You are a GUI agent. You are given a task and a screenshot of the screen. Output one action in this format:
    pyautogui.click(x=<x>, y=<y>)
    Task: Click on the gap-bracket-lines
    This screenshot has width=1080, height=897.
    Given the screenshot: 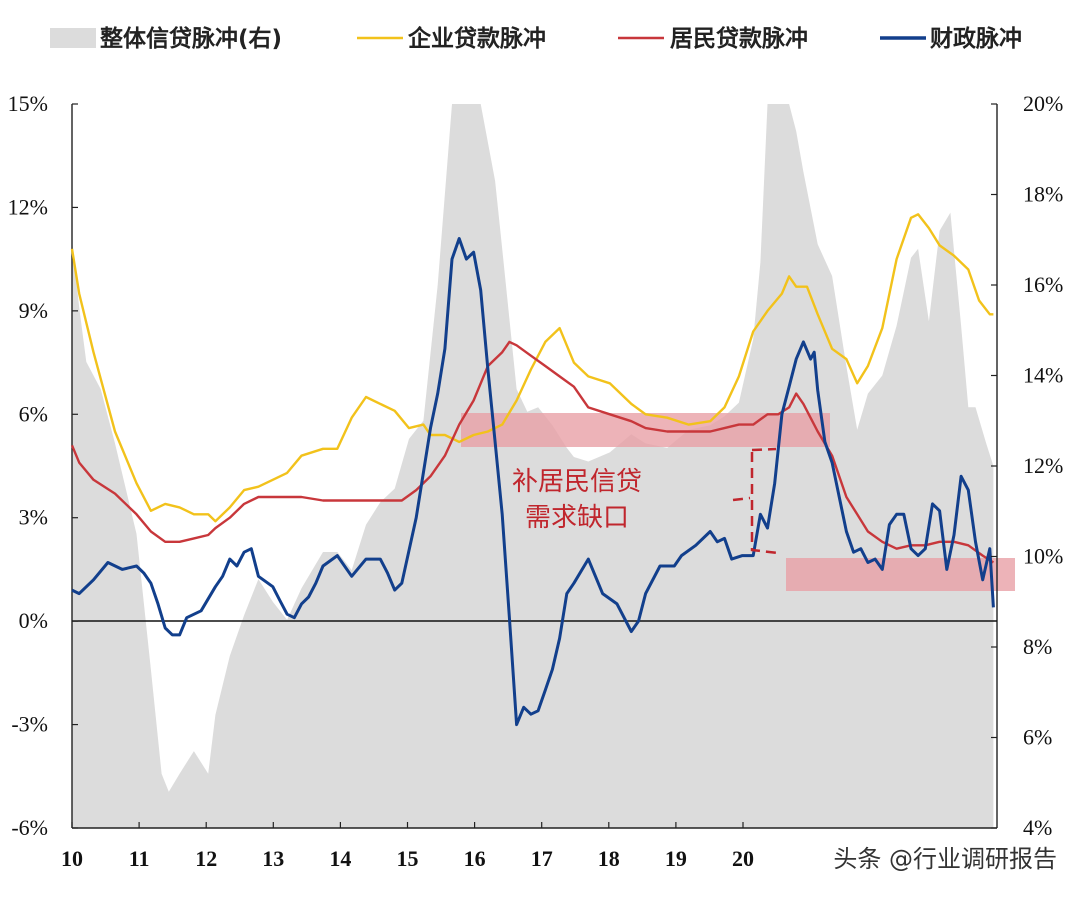 What is the action you would take?
    pyautogui.click(x=755, y=501)
    